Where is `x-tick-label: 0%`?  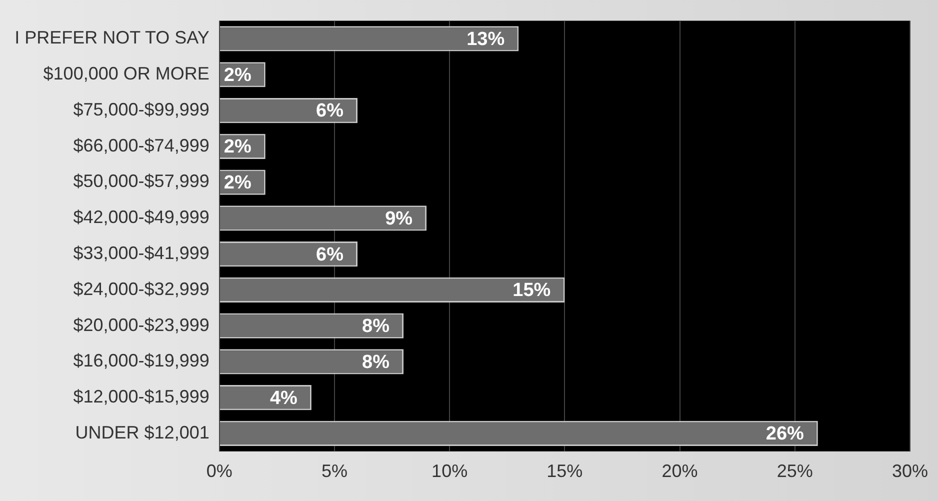 x-tick-label: 0% is located at coordinates (219, 471).